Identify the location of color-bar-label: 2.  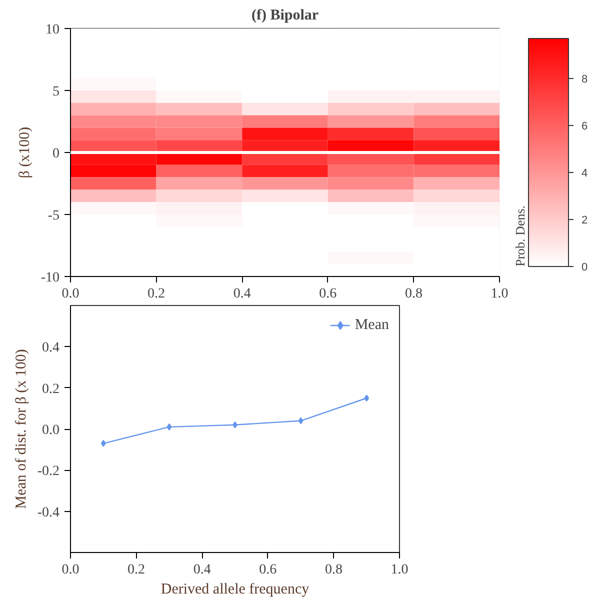
(585, 220).